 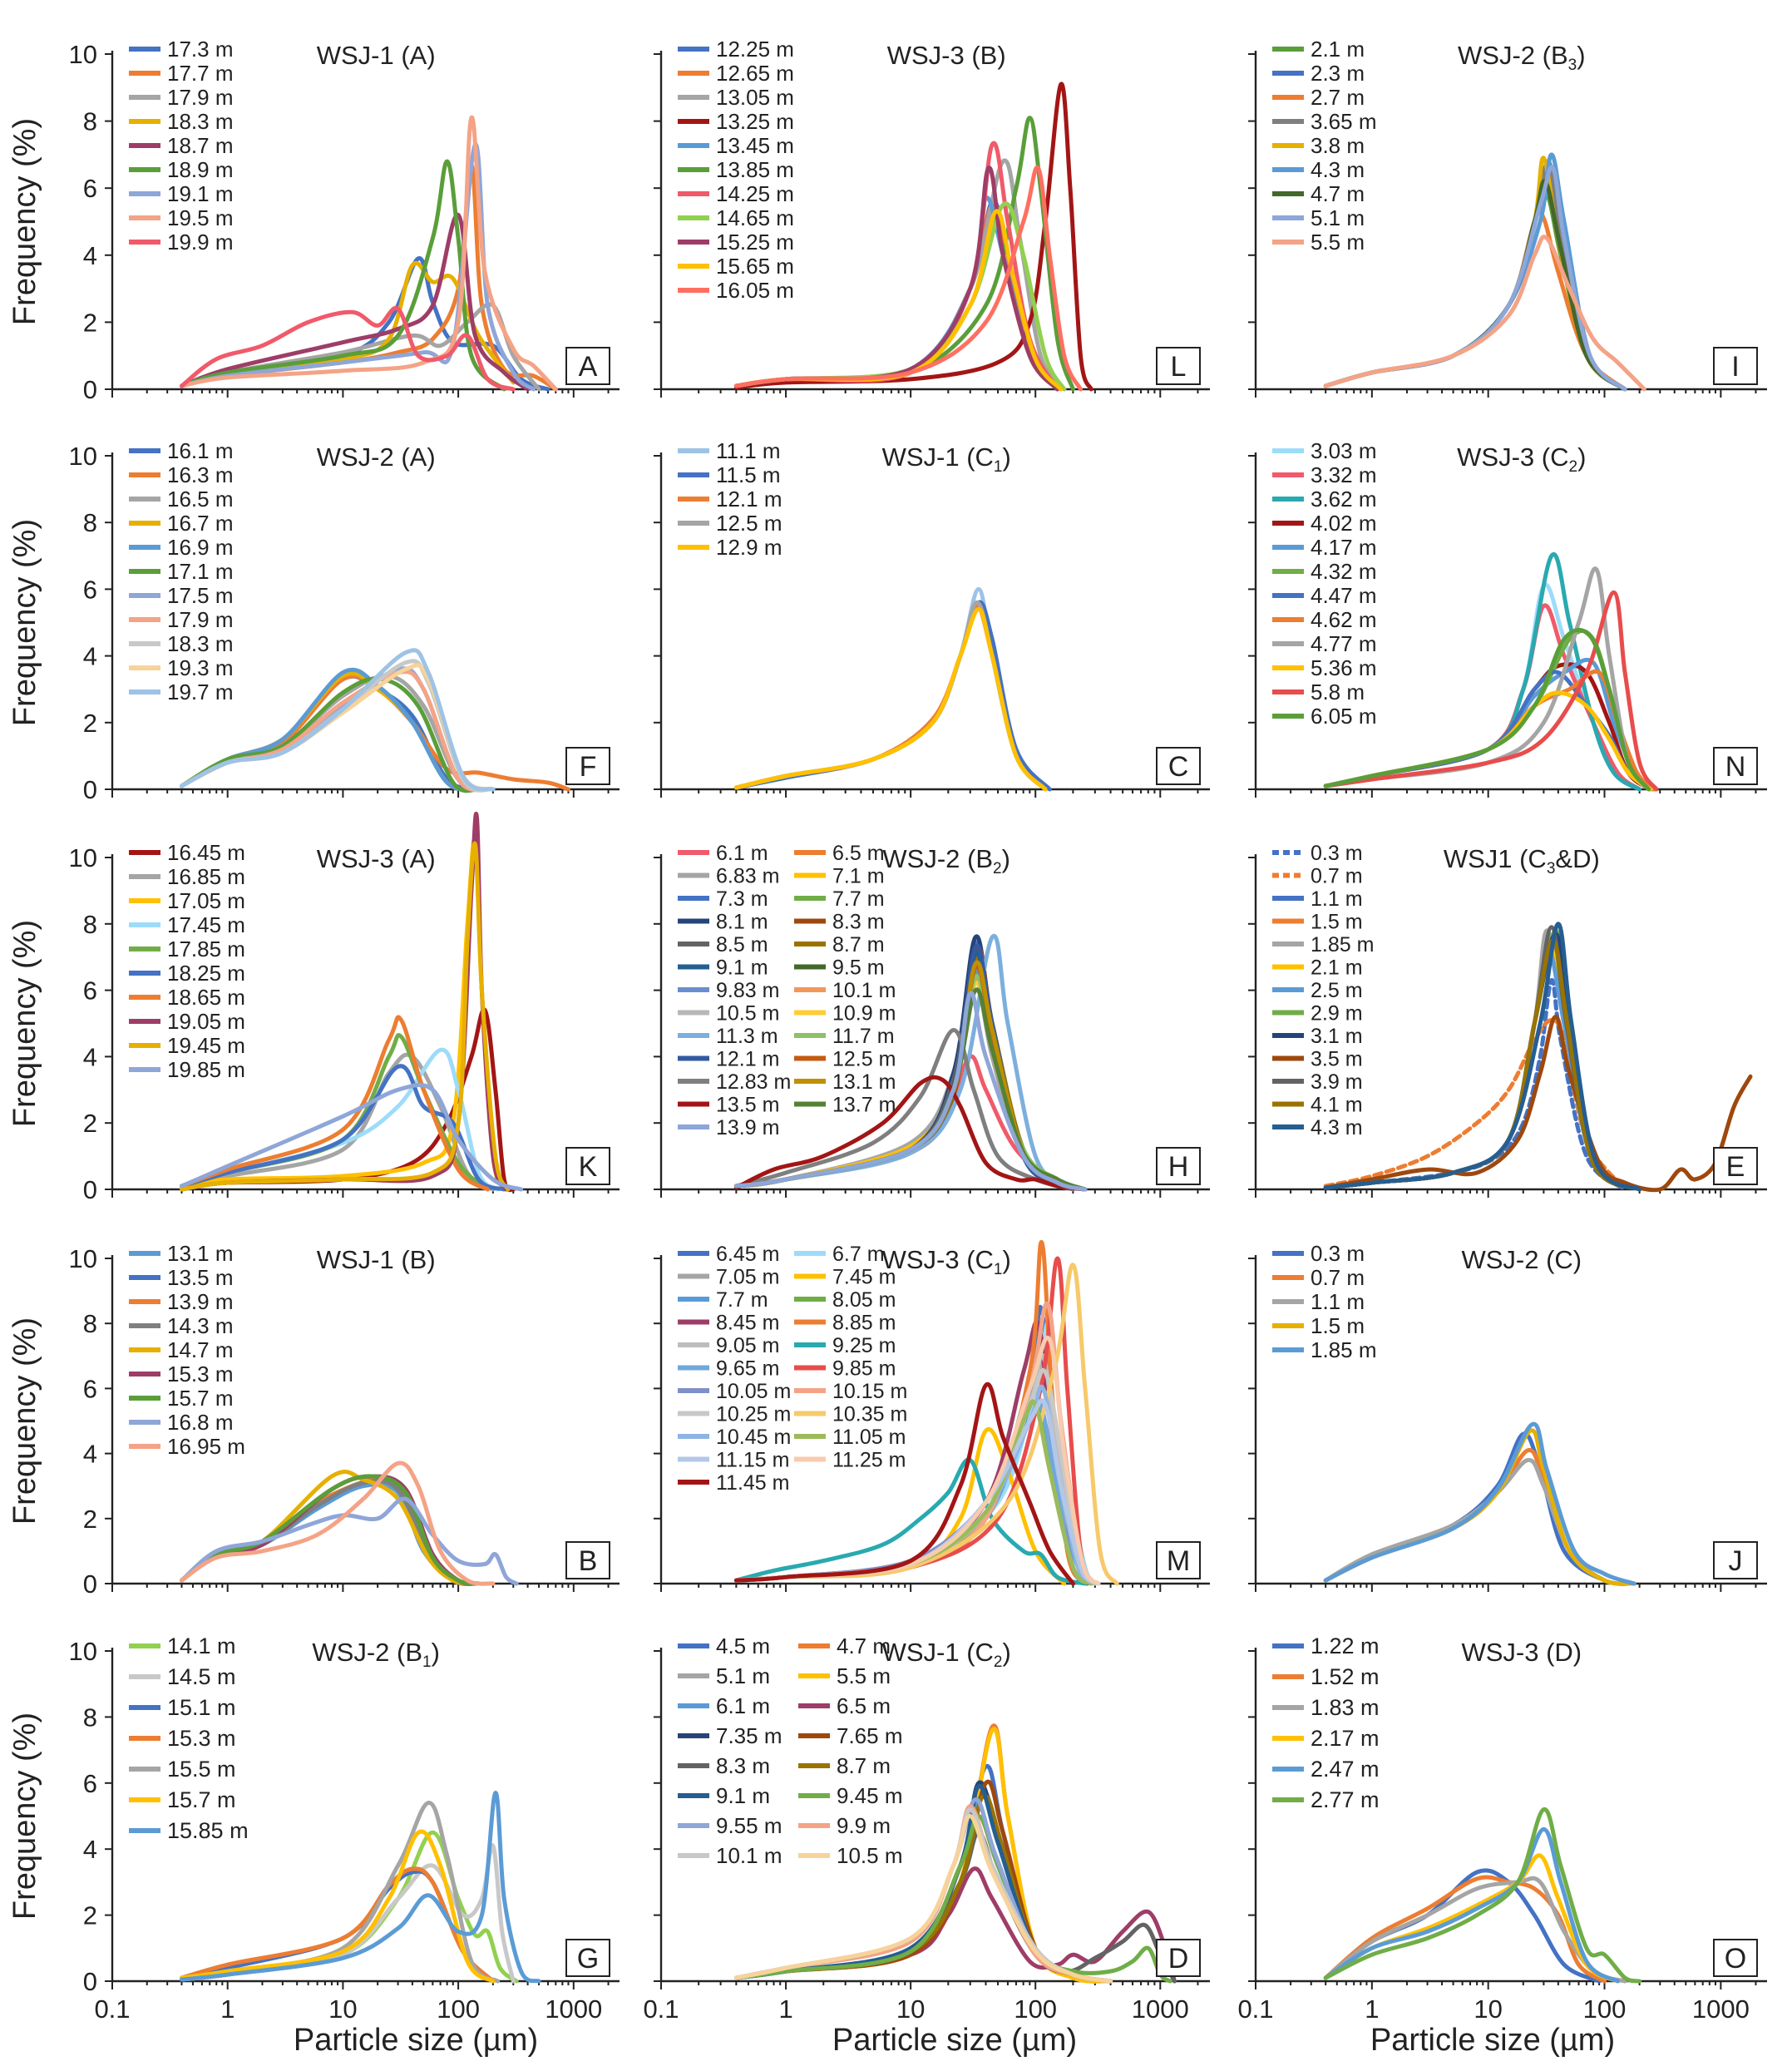 I want to click on x-tick-label: 0.1, so click(x=112, y=2009).